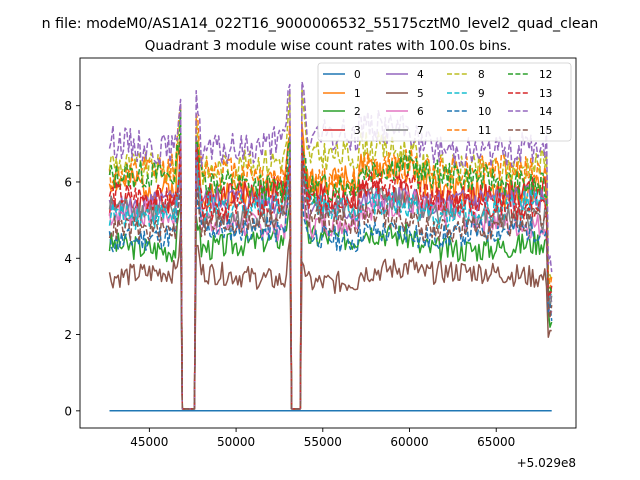 The width and height of the screenshot is (640, 480). I want to click on y-tick-label: 4, so click(68, 259).